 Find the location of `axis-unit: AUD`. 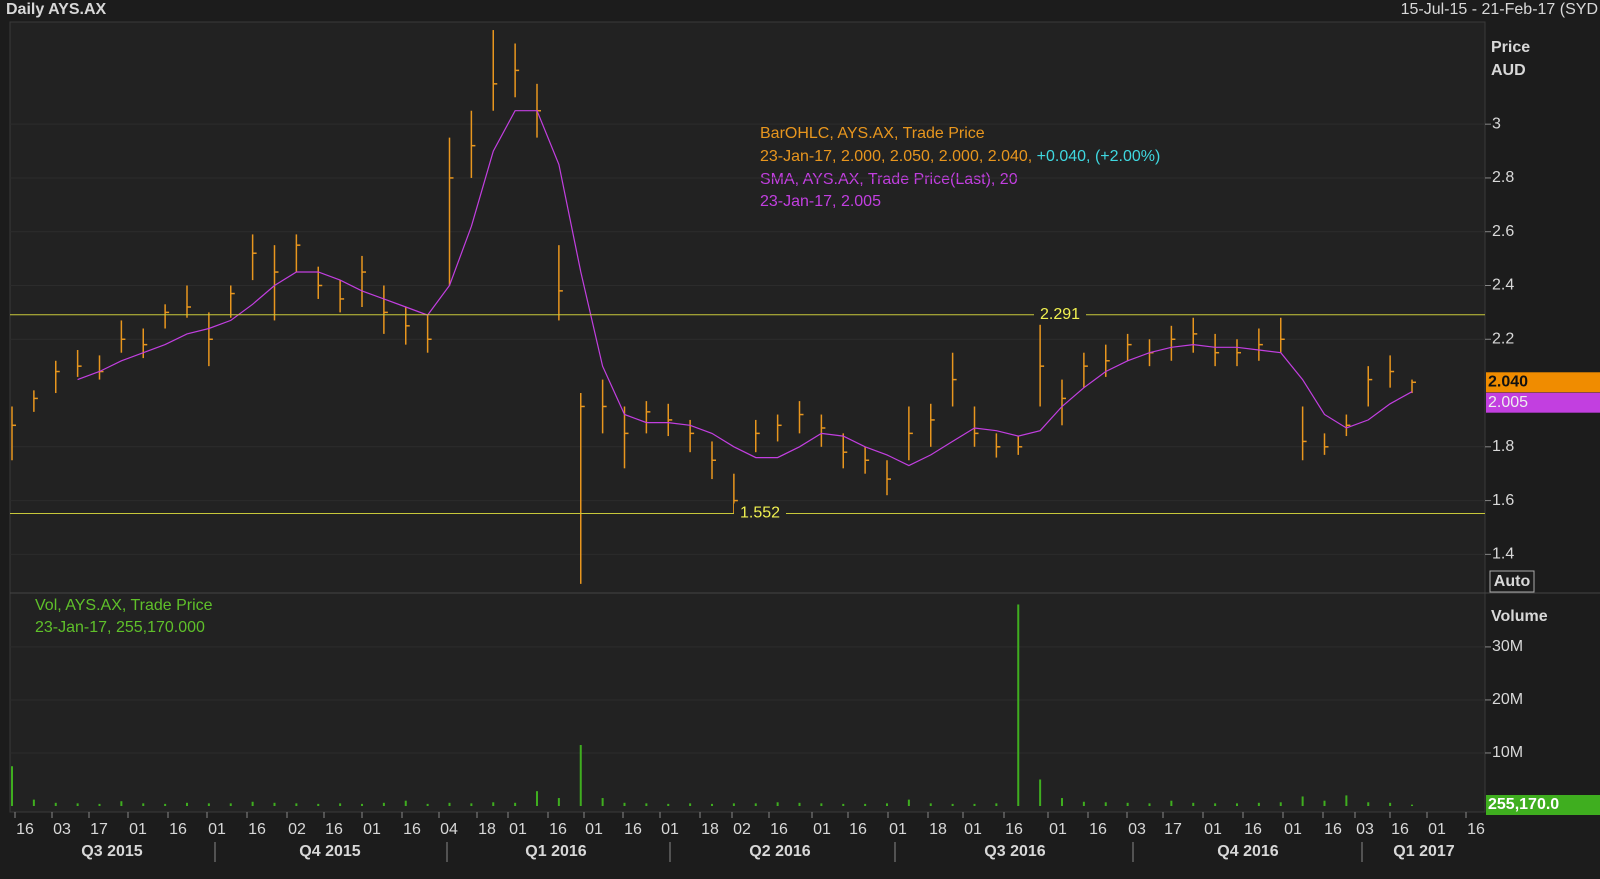

axis-unit: AUD is located at coordinates (1508, 70).